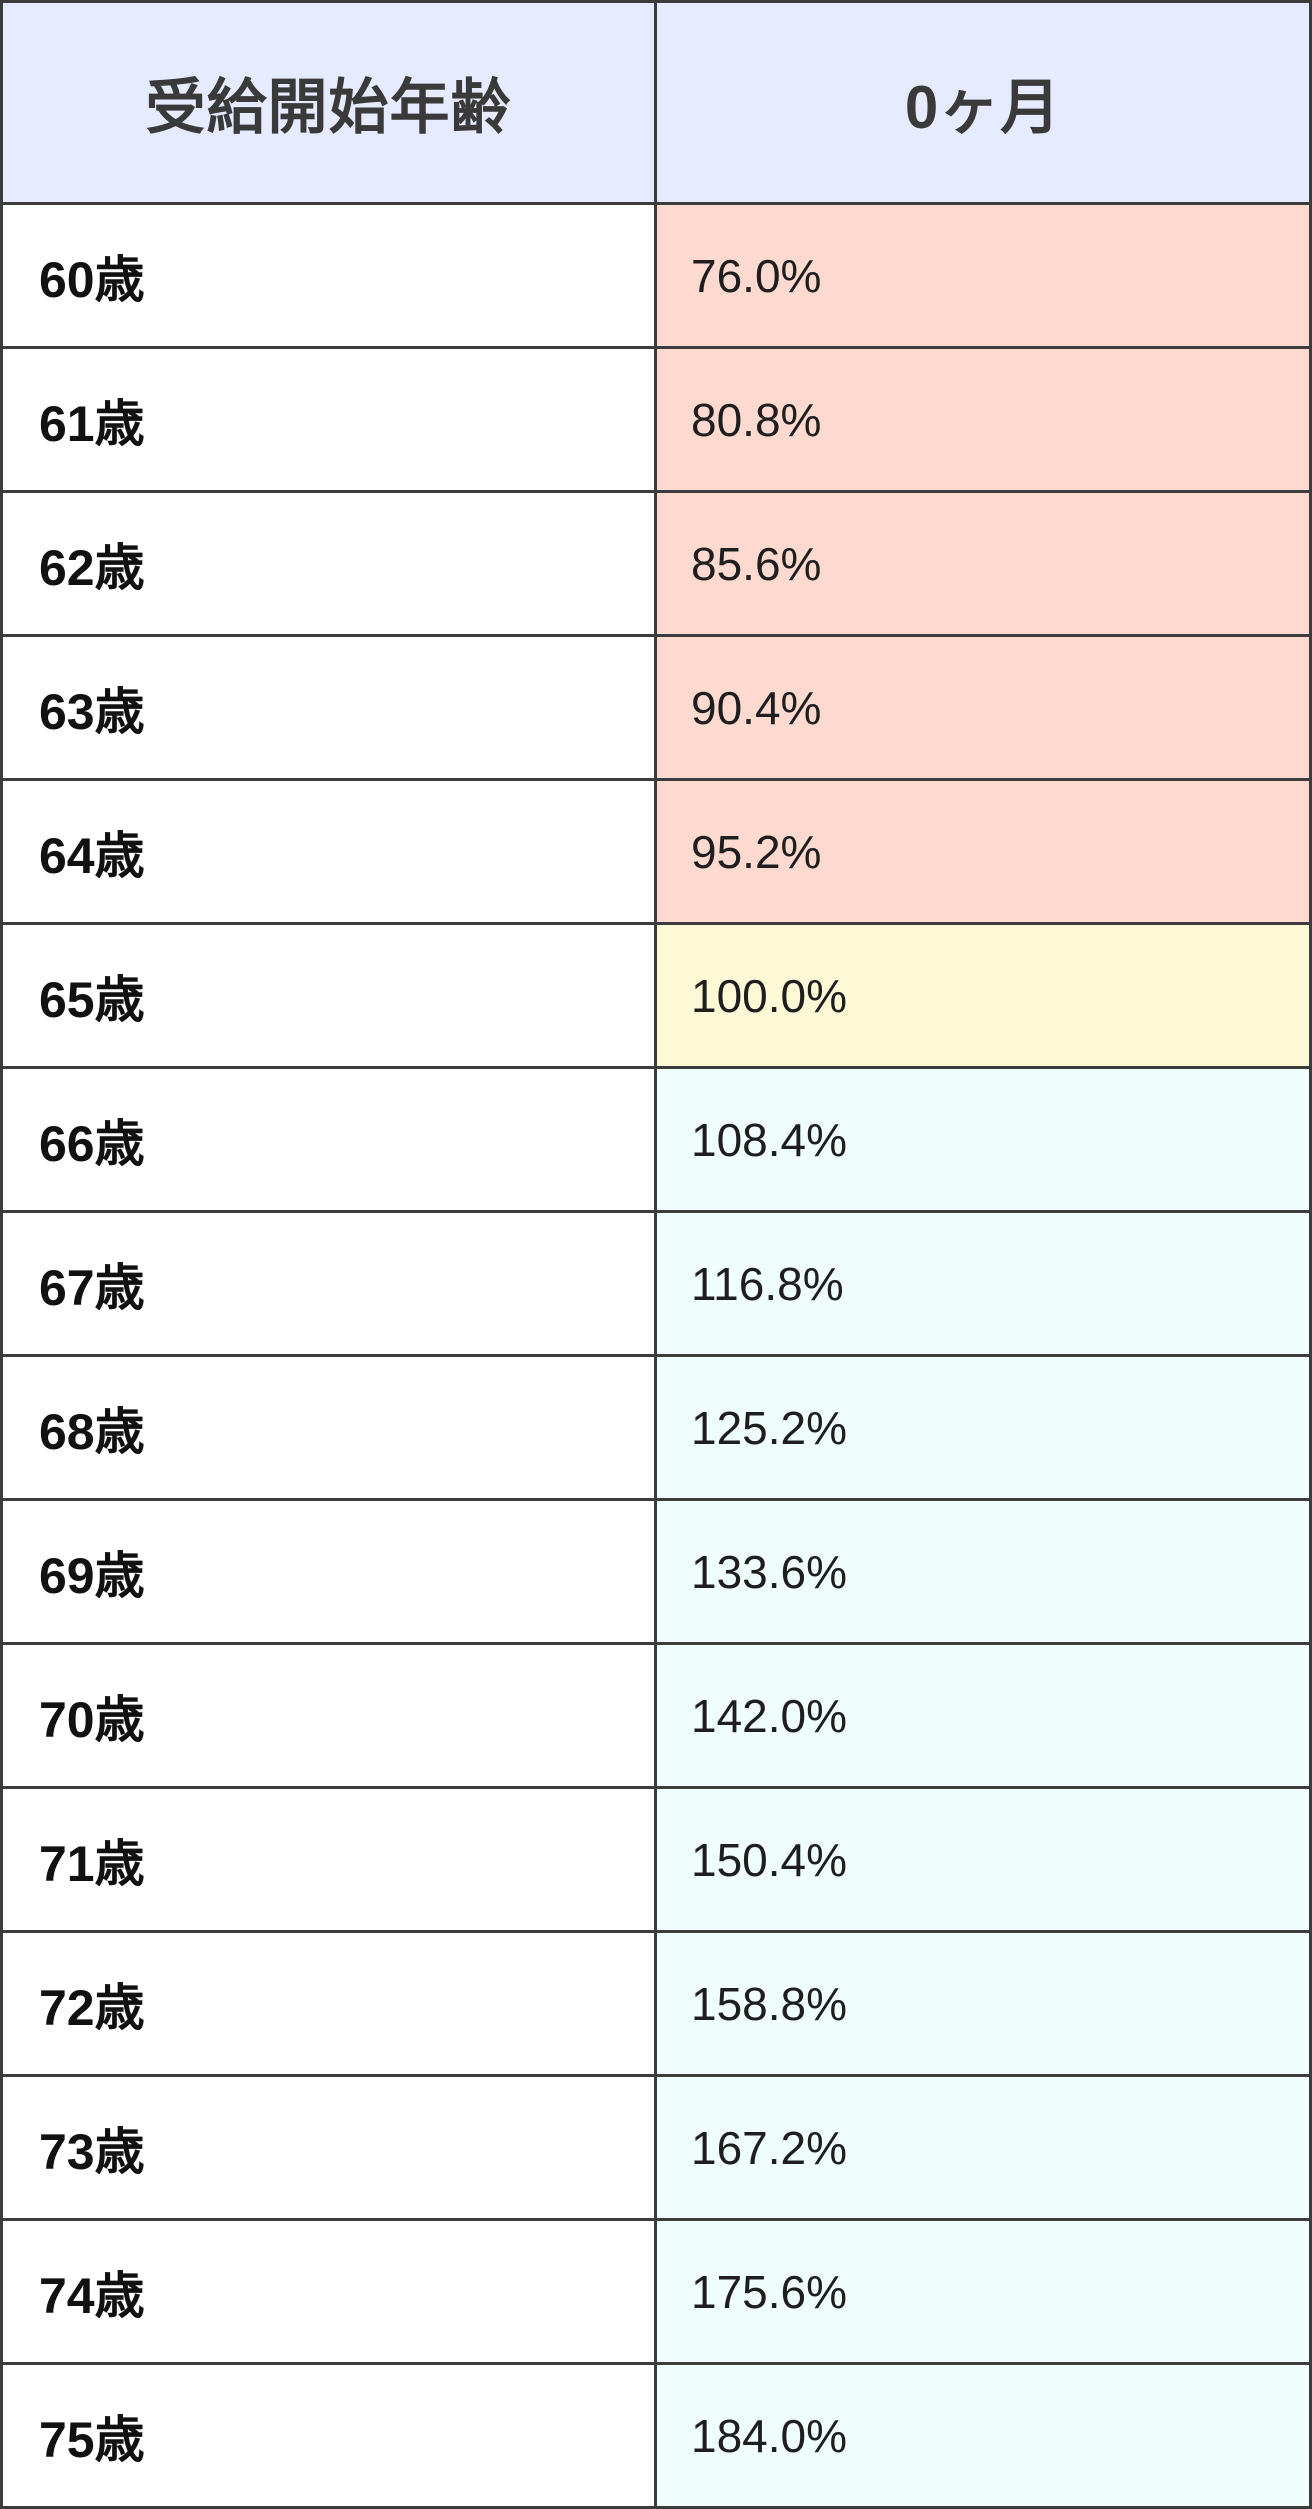  What do you see at coordinates (984, 709) in the screenshot?
I see `rate-cell: 90.4%` at bounding box center [984, 709].